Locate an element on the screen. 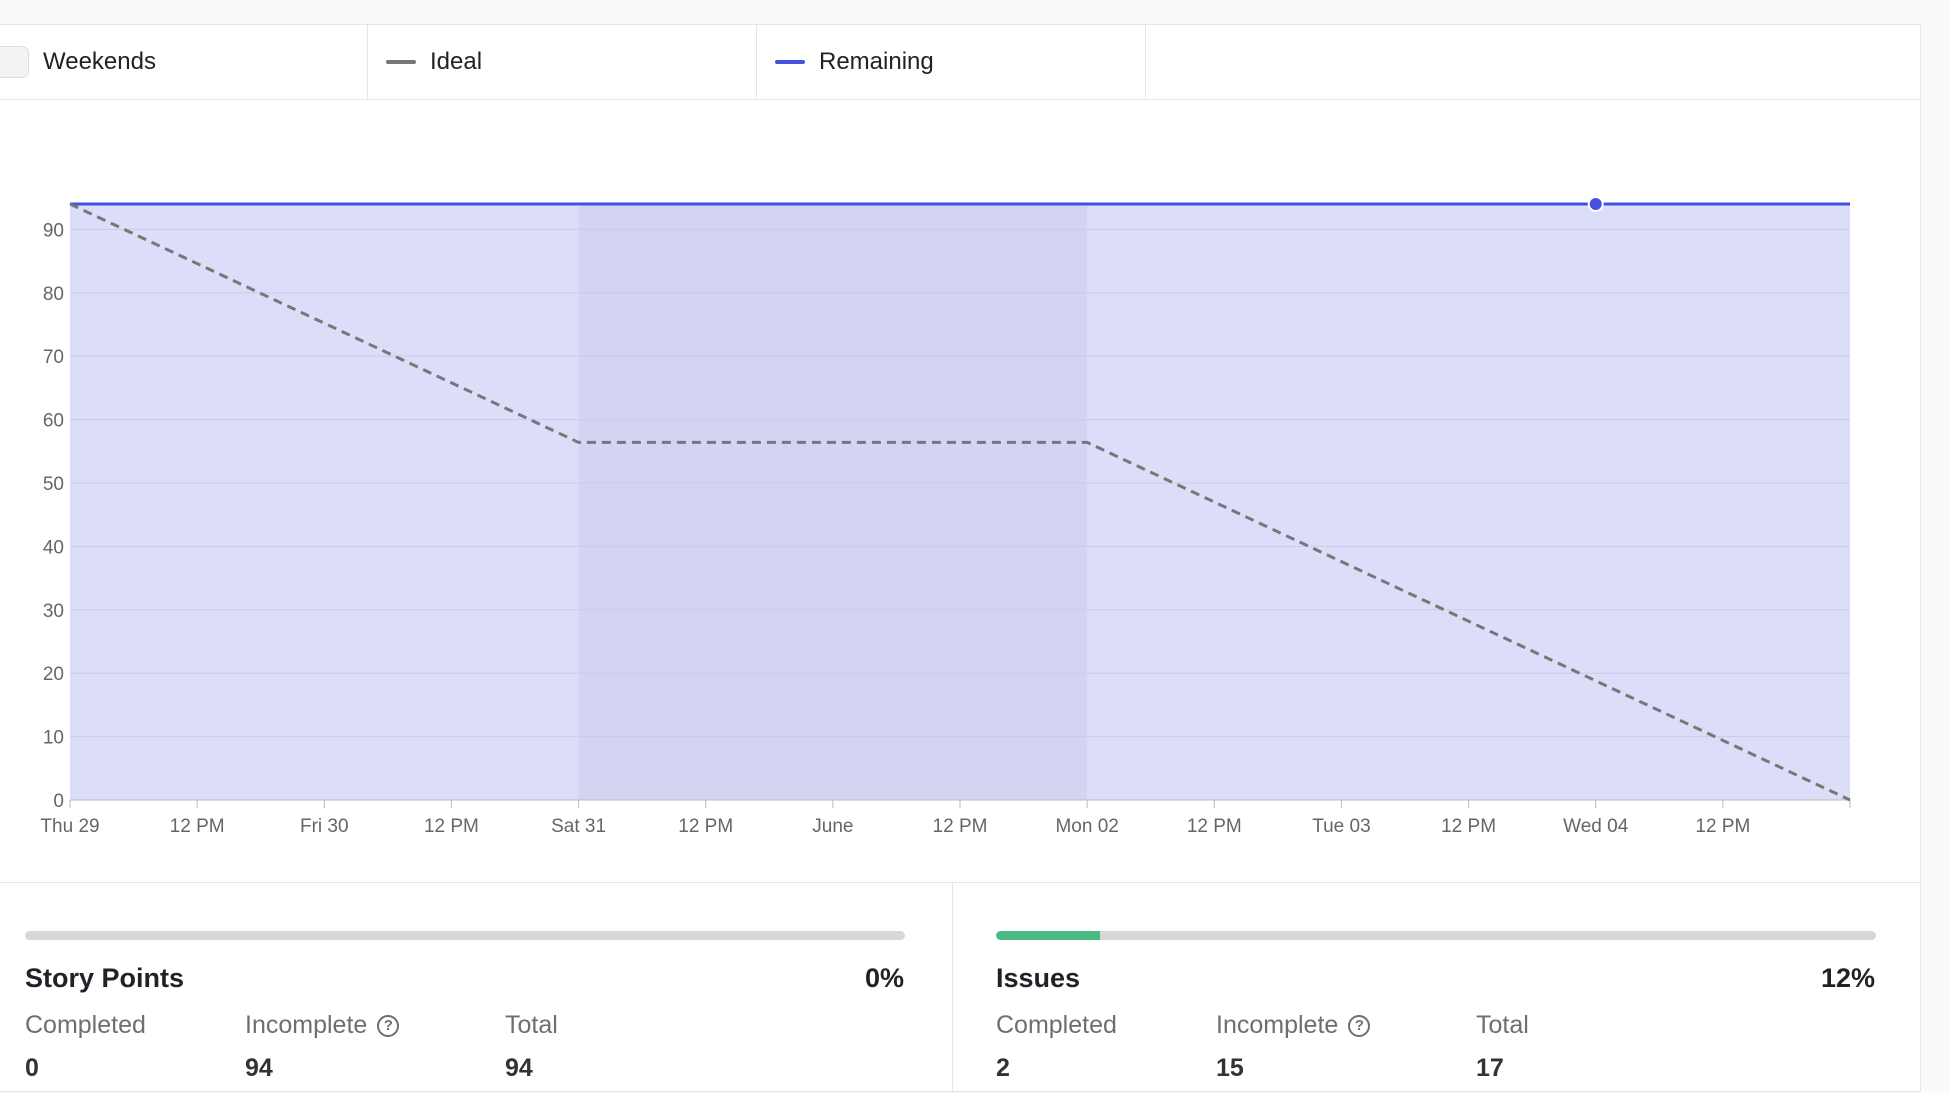 The width and height of the screenshot is (1950, 1093). issues-title: Issues is located at coordinates (1038, 978).